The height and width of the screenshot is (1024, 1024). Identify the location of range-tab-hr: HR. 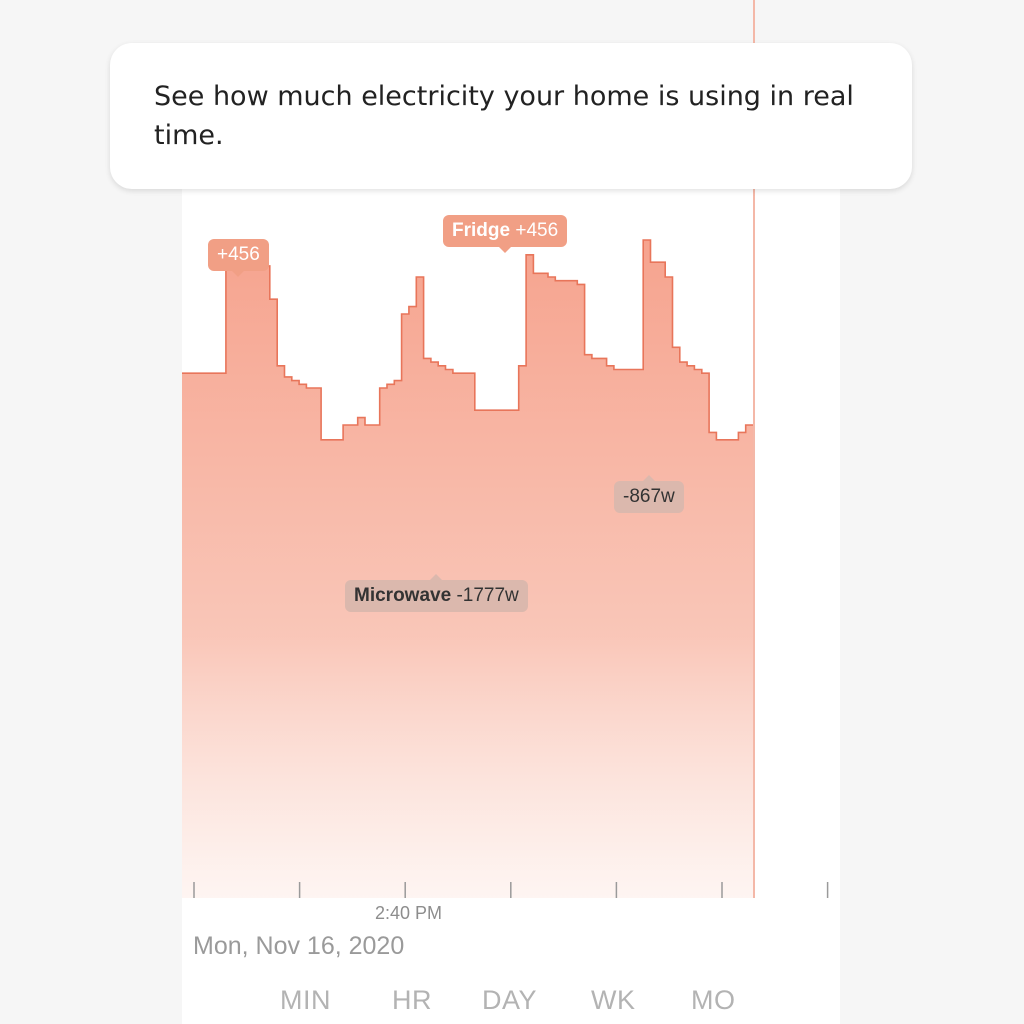
(412, 1000).